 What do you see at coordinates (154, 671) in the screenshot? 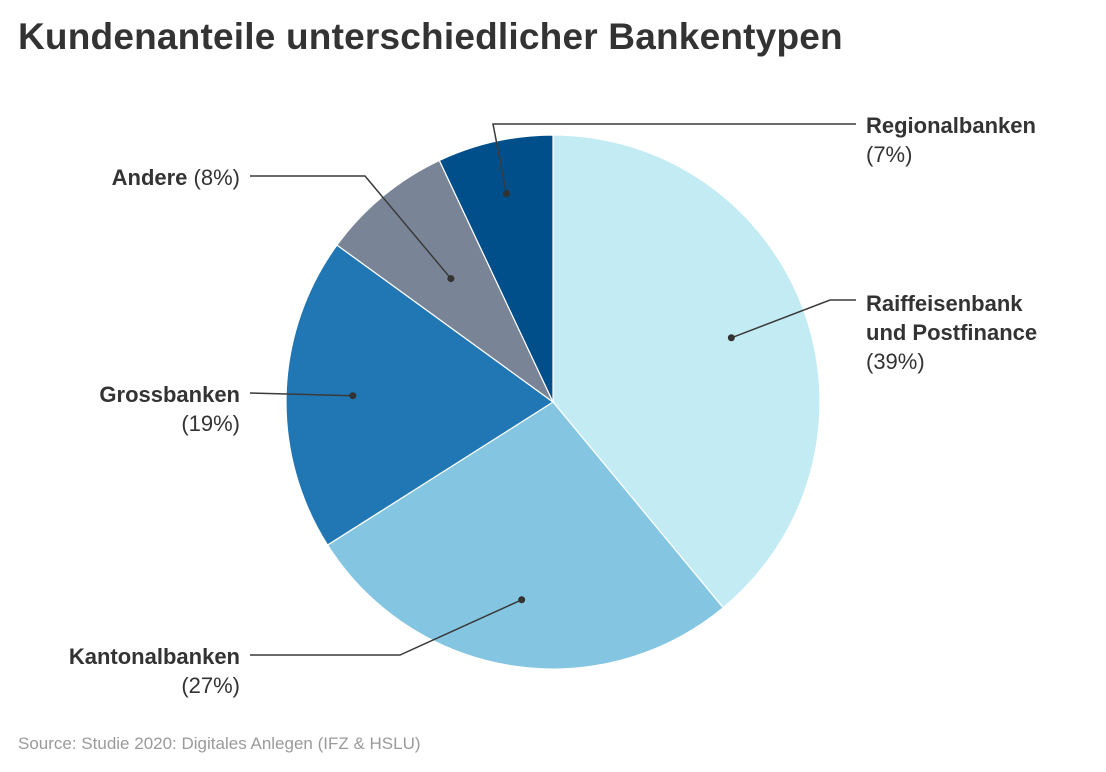
I see `slice-label-2: Kantonalbanken (27%)` at bounding box center [154, 671].